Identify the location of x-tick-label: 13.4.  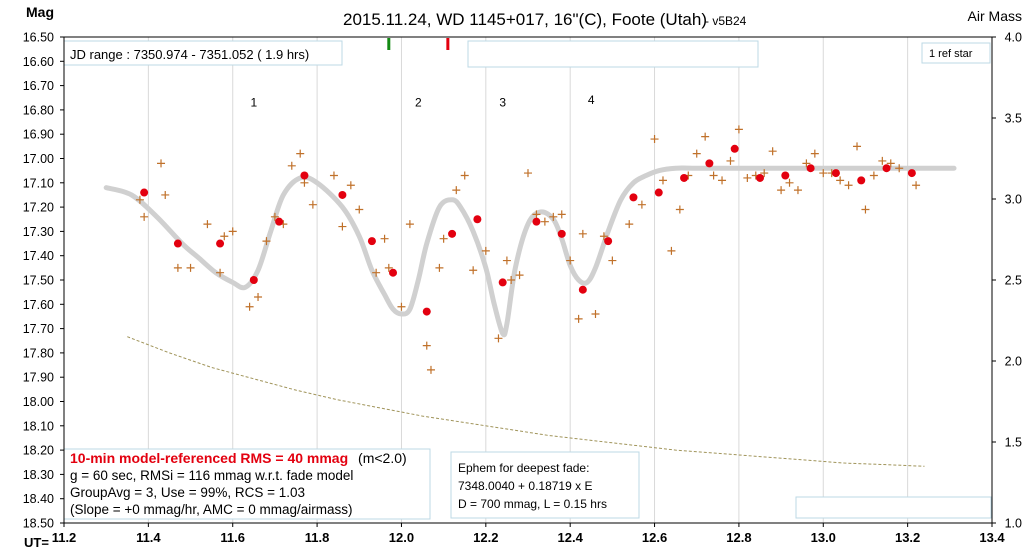
(992, 537).